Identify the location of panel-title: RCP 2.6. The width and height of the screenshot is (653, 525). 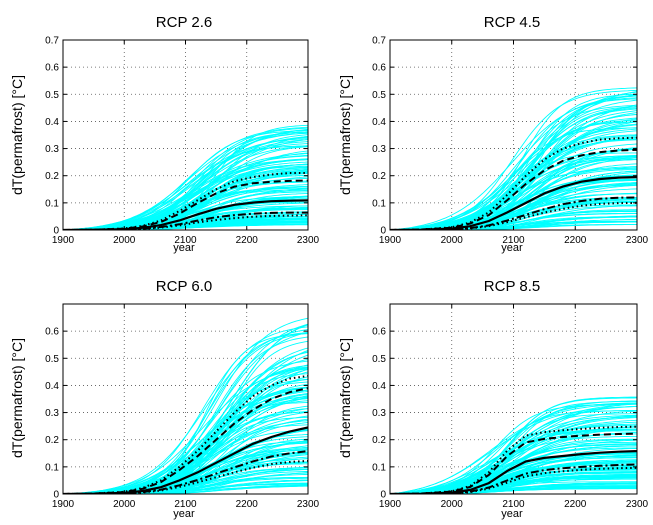
(184, 22).